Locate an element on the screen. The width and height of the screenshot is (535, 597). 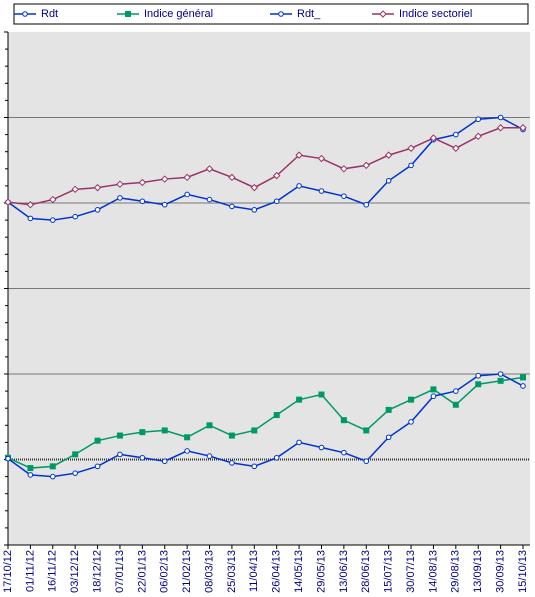
legend-label: Rdt_ is located at coordinates (309, 14).